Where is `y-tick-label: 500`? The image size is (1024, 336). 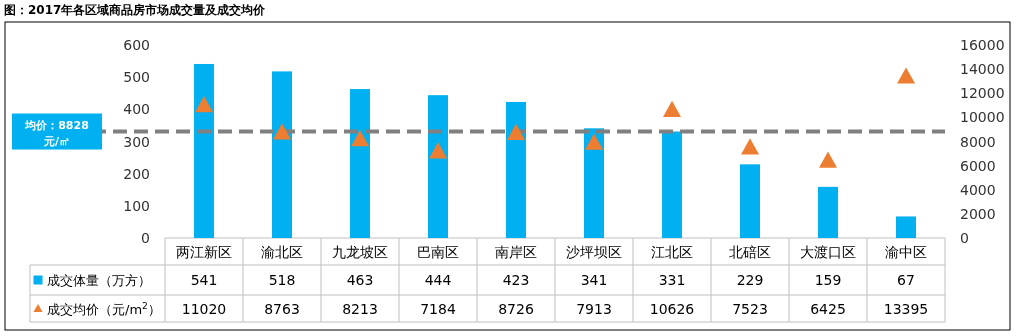
y-tick-label: 500 is located at coordinates (136, 77).